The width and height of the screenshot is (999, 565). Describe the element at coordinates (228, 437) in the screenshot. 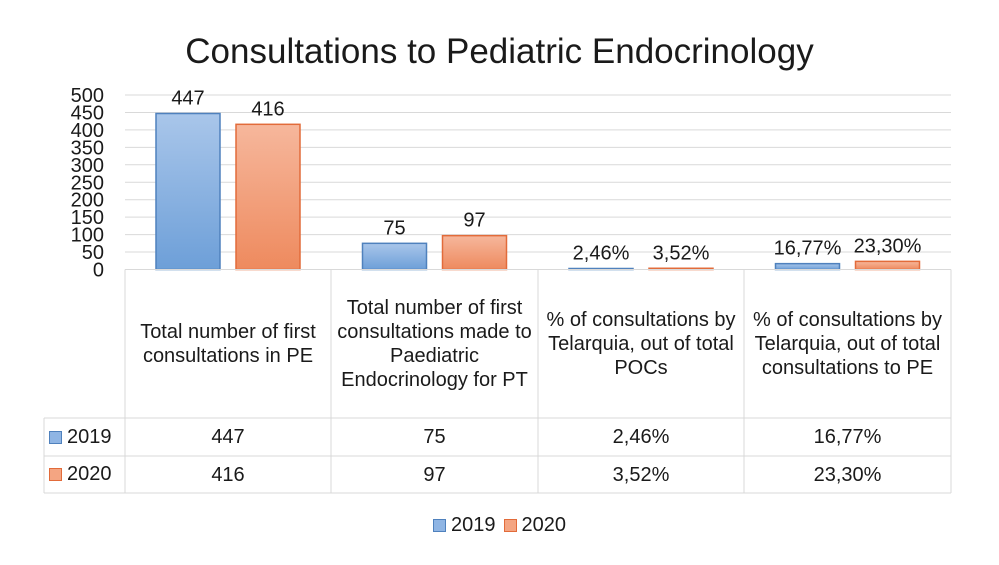

I see `table-cell-2019-1: 447` at that location.